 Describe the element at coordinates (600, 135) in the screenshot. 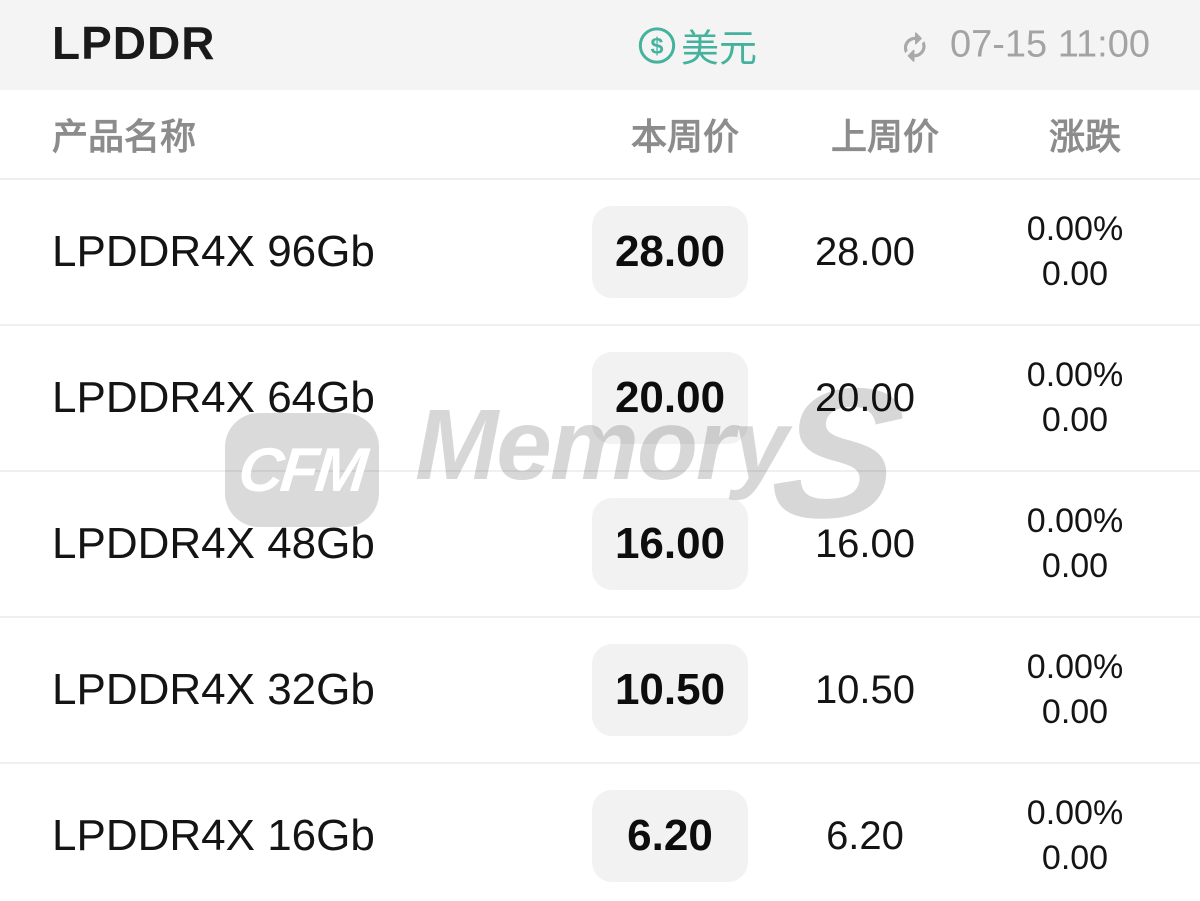

I see `table-header: 产品名称 本周价 上周价 涨跌` at that location.